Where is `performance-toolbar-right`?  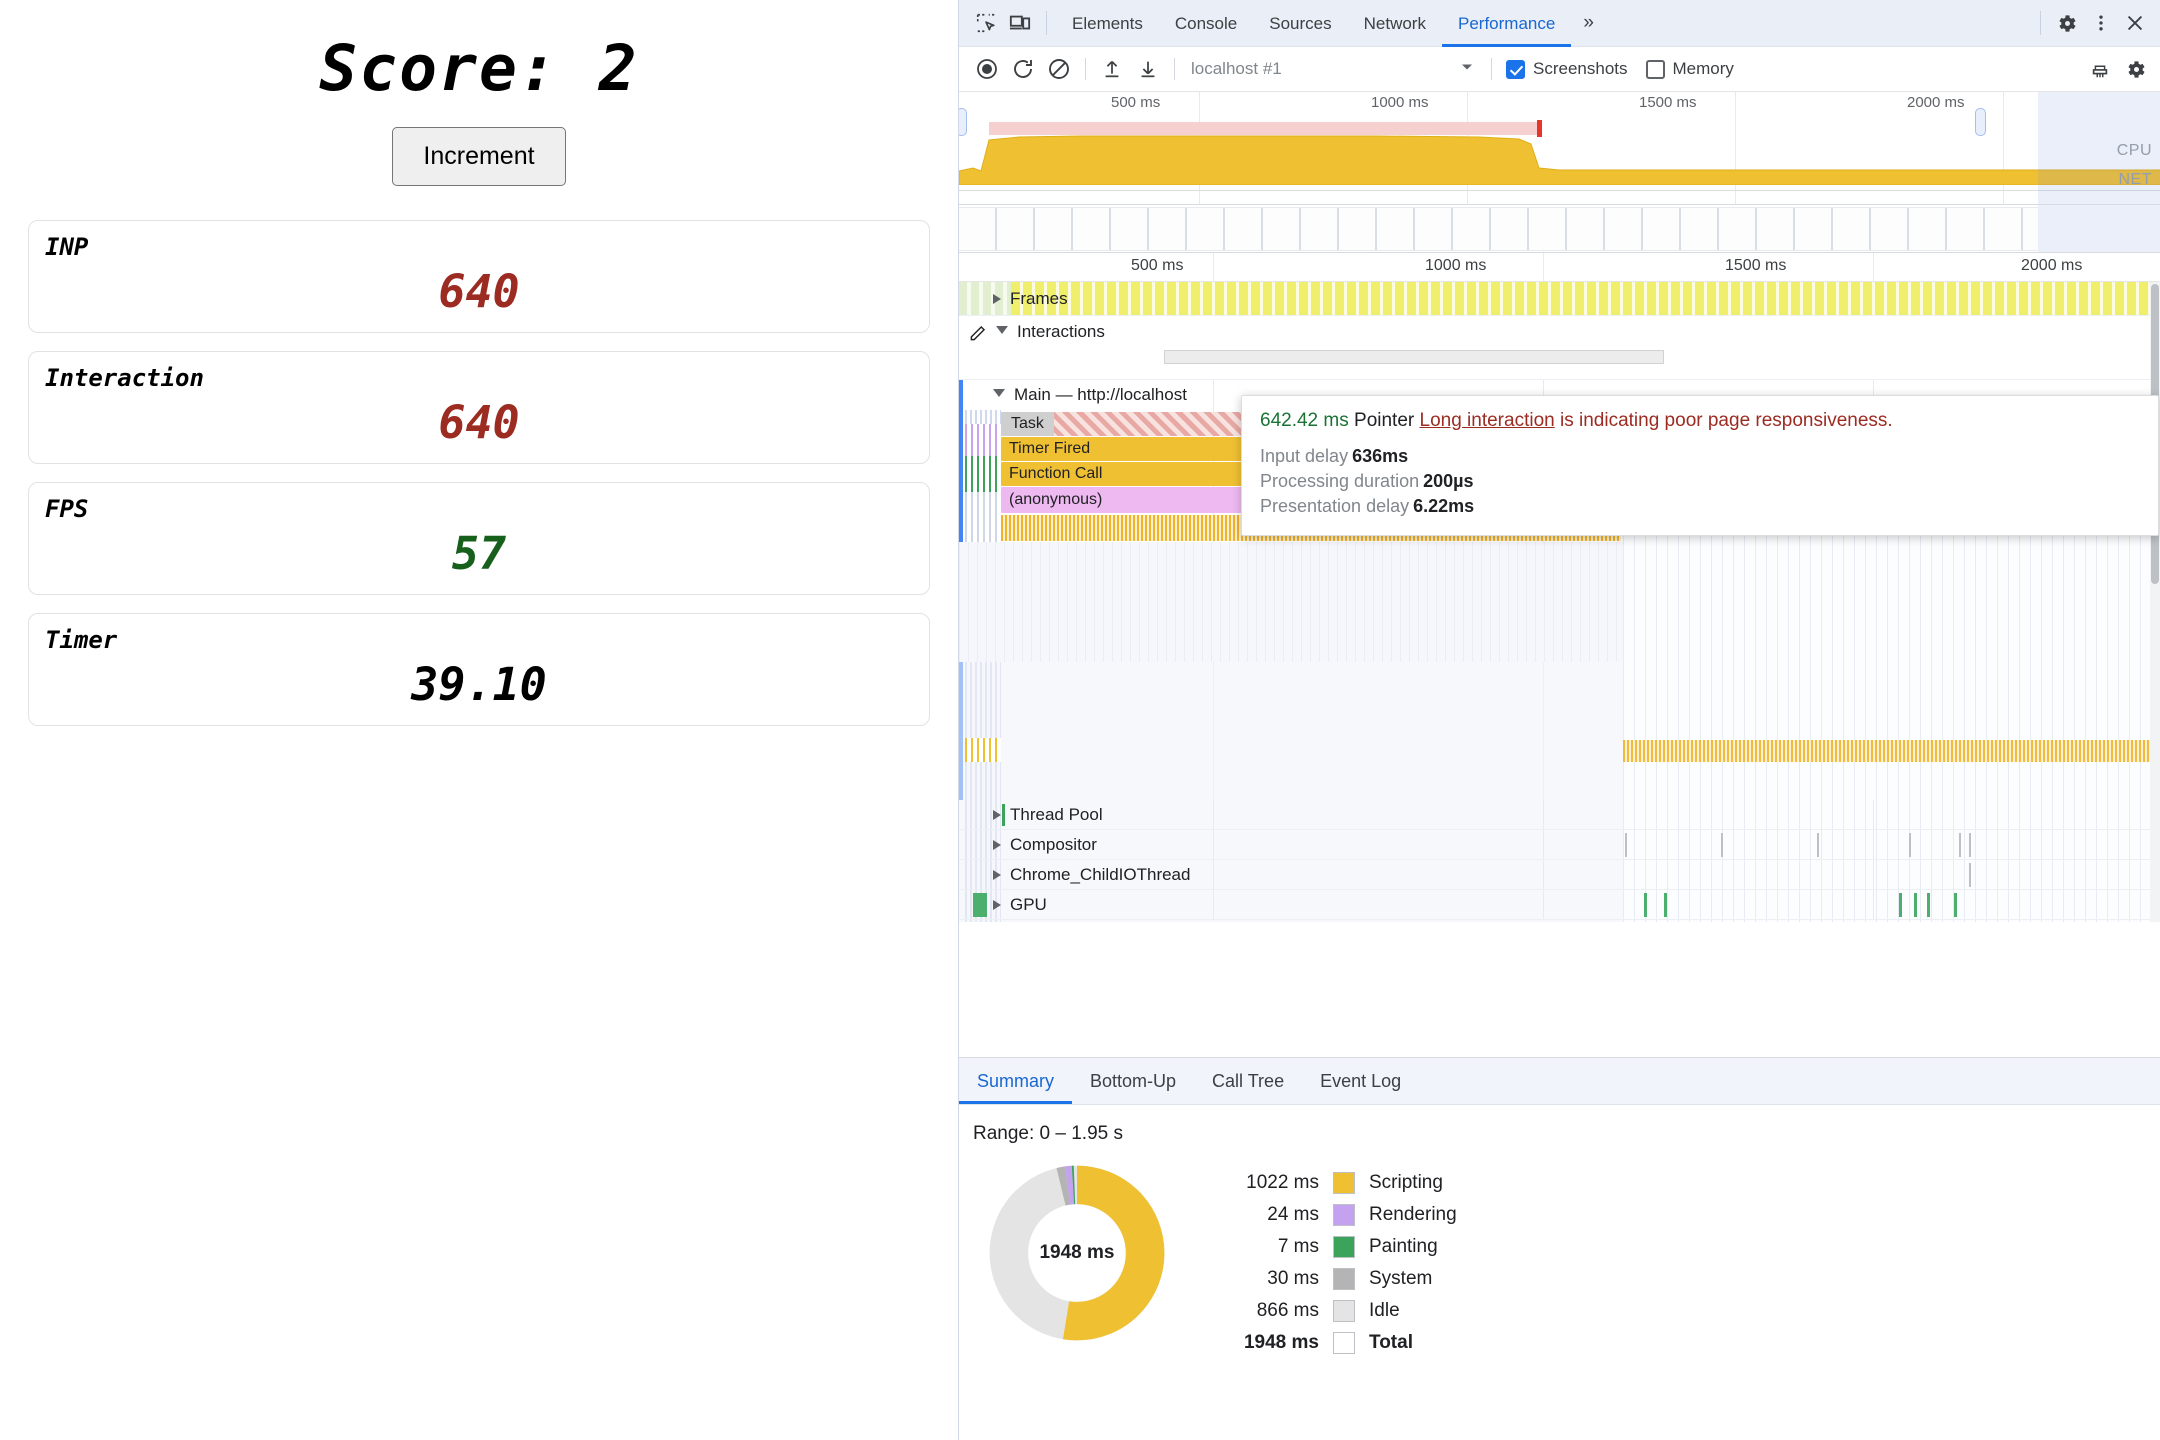
performance-toolbar-right is located at coordinates (2121, 69).